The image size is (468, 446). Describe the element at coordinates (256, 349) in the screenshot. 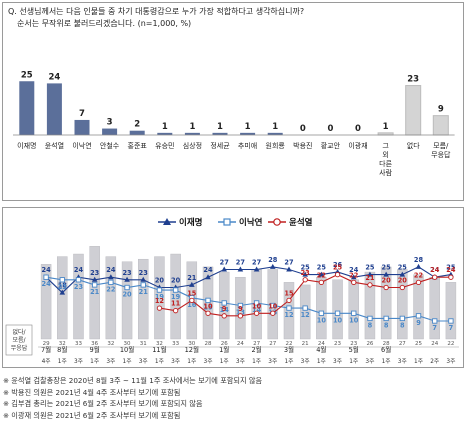

I see `month-label: 2월` at that location.